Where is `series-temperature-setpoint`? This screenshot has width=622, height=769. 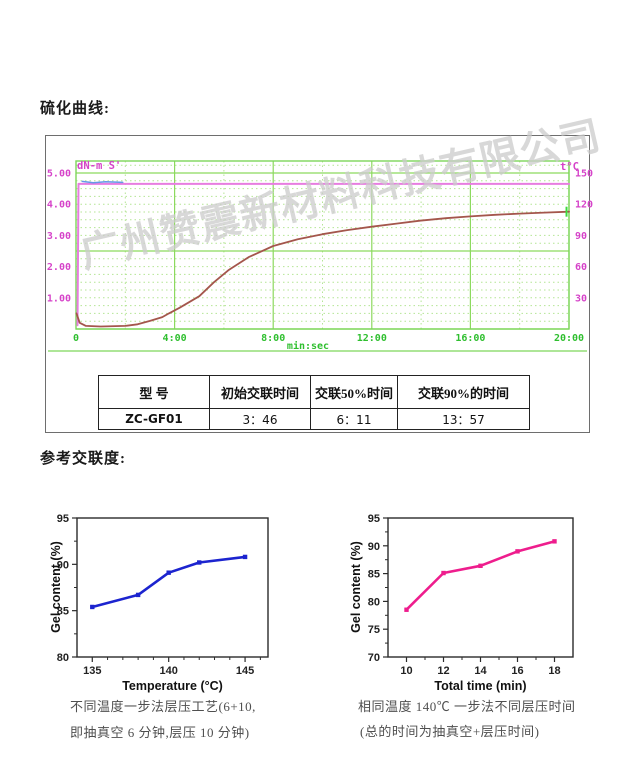 series-temperature-setpoint is located at coordinates (323, 254).